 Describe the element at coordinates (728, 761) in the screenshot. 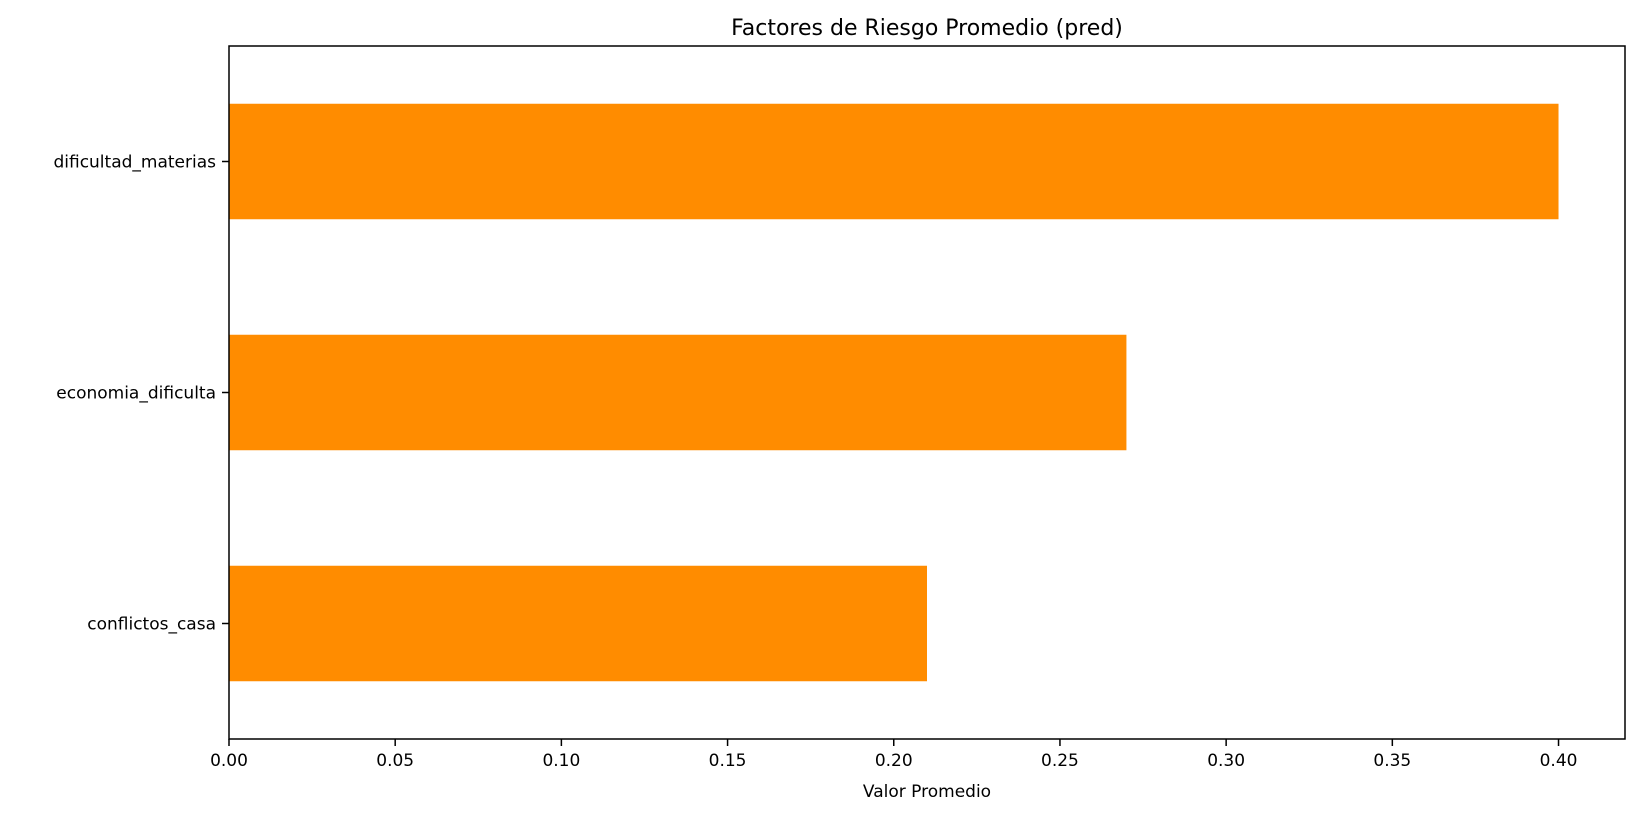

I see `x-tick-label: 0.15` at that location.